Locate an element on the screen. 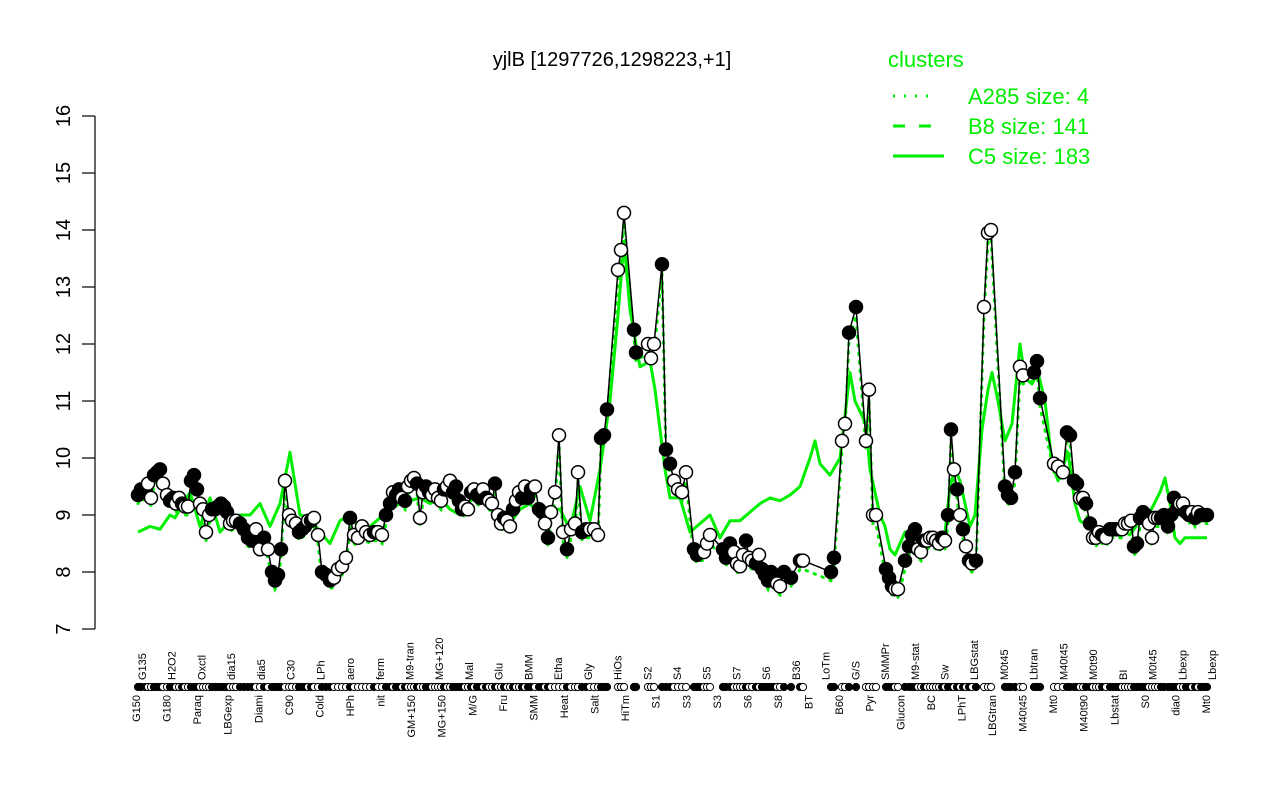 The image size is (1280, 800). x-tick-label: Lbtran is located at coordinates (1035, 664).